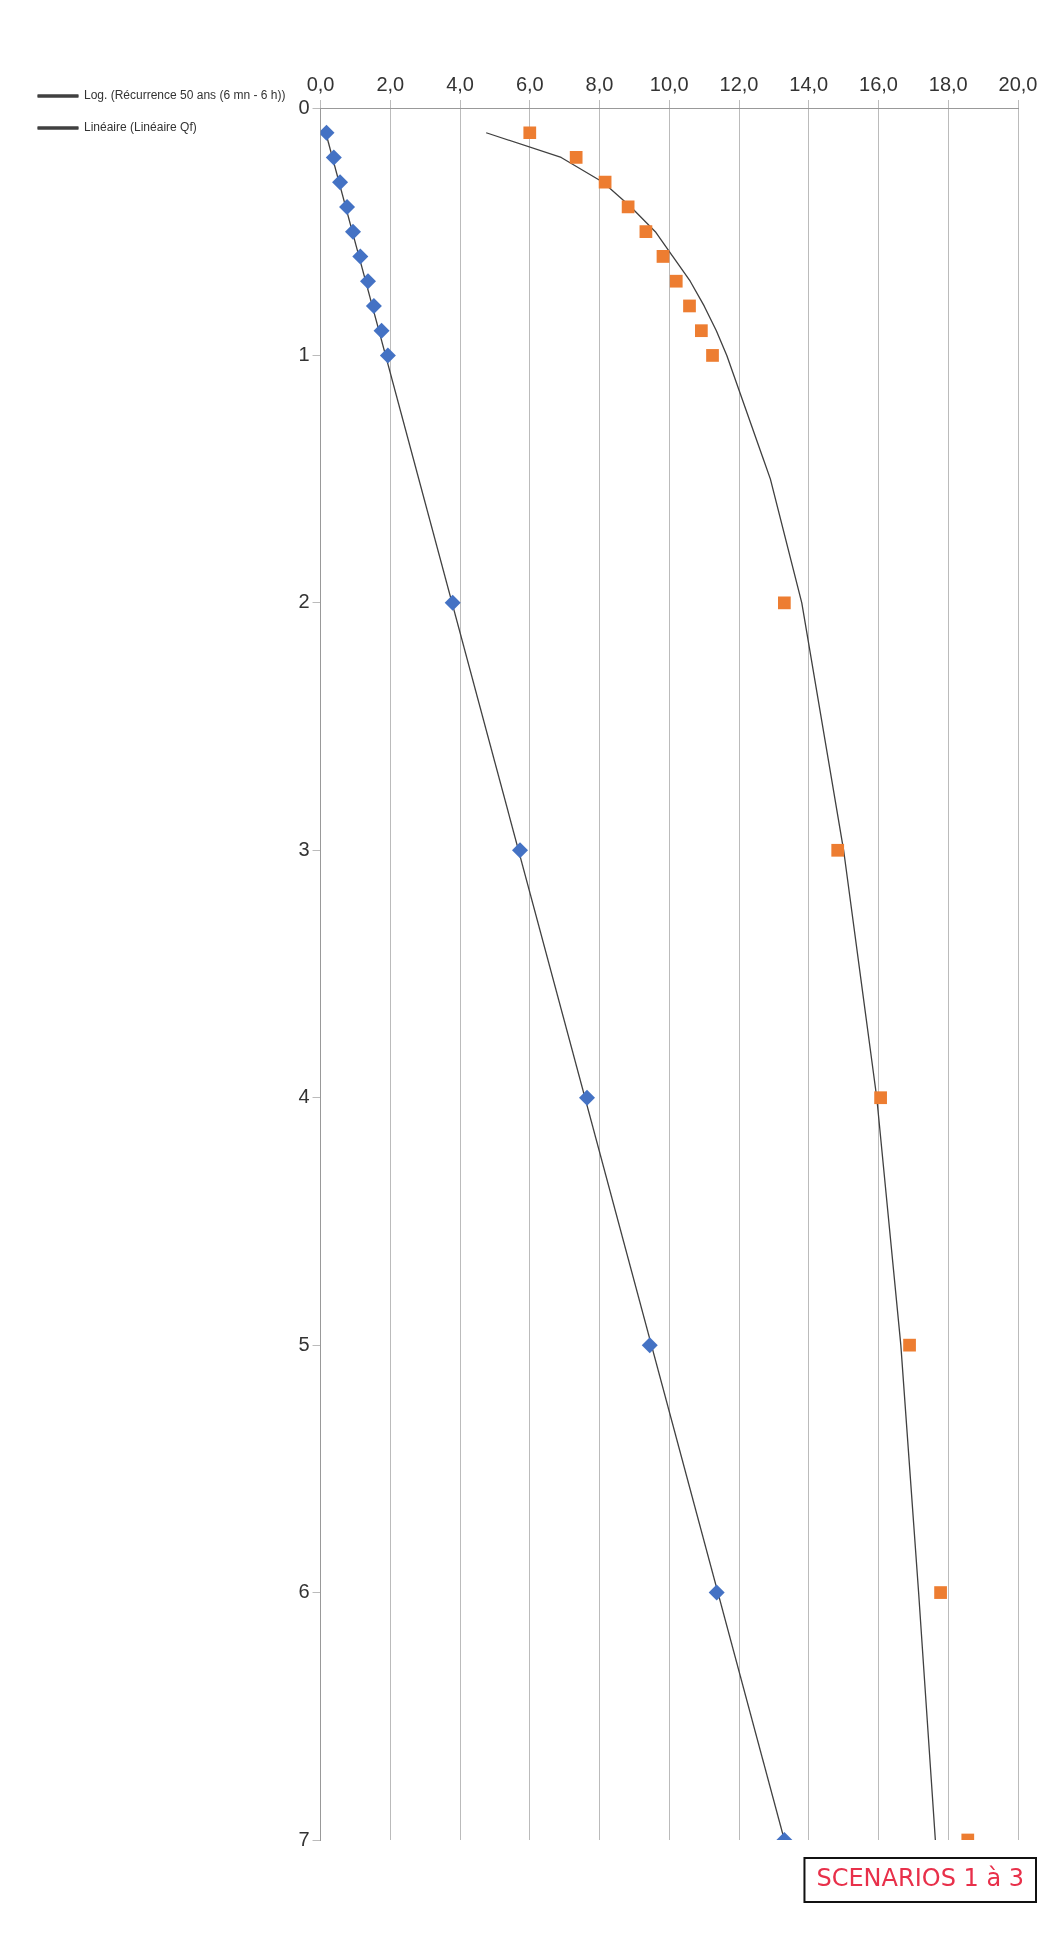 The height and width of the screenshot is (1933, 1056). Describe the element at coordinates (920, 1878) in the screenshot. I see `text: SCENARIOS 1 à 3` at that location.